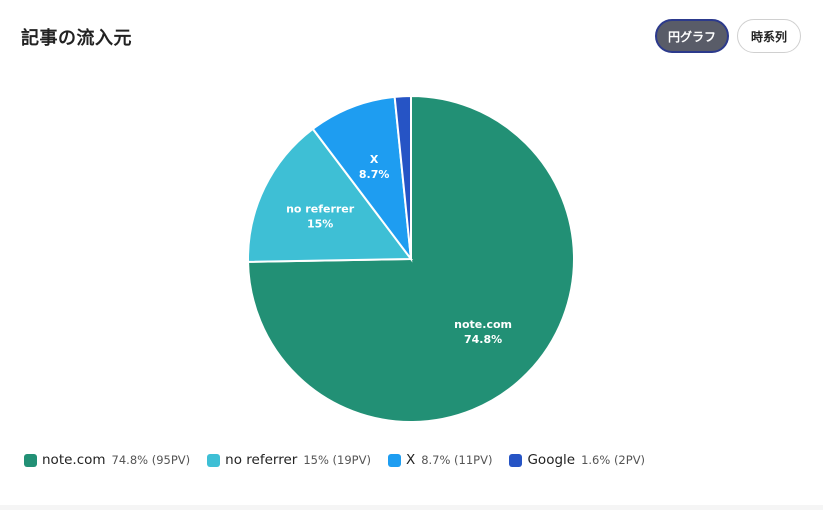  What do you see at coordinates (410, 460) in the screenshot?
I see `legend-name: X` at bounding box center [410, 460].